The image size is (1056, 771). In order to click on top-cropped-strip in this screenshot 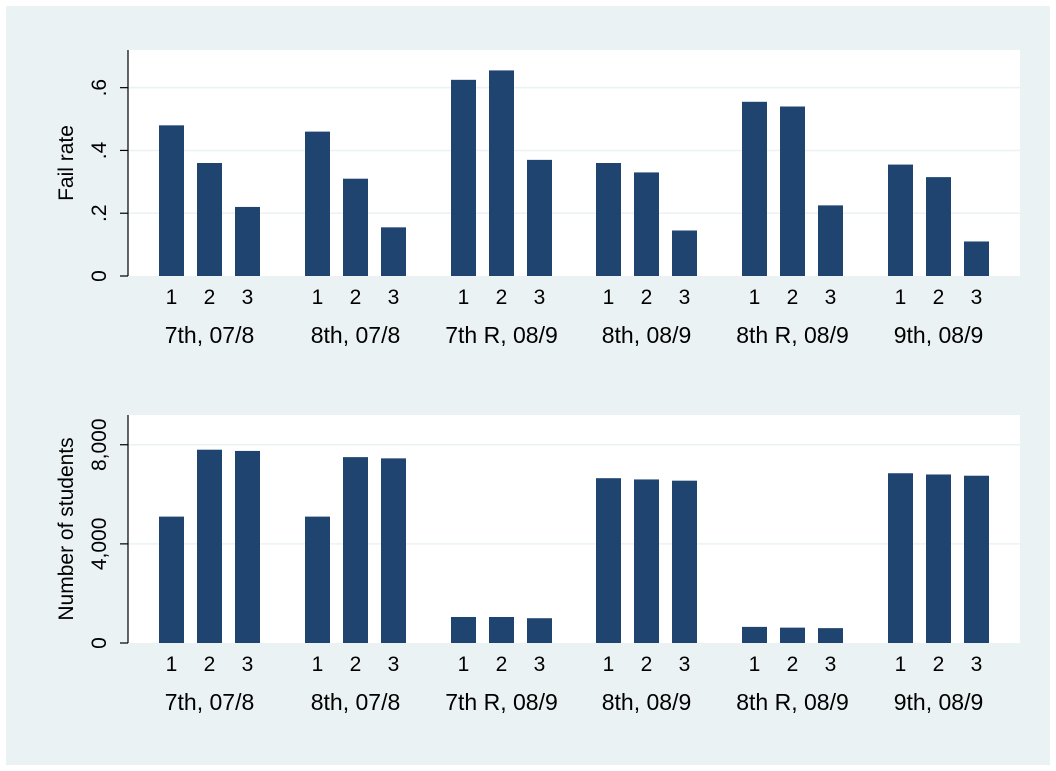, I will do `click(528, 3)`.